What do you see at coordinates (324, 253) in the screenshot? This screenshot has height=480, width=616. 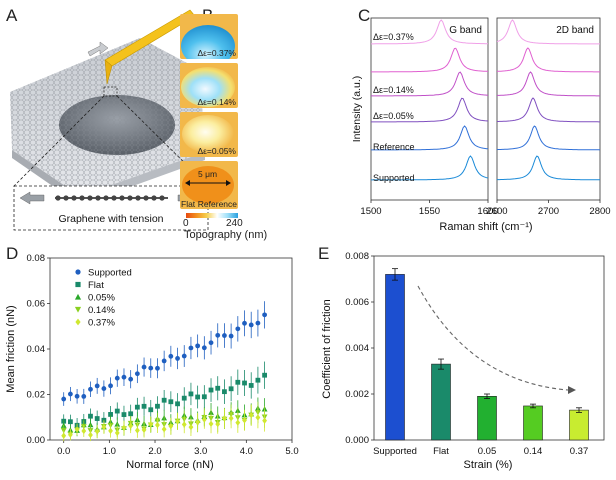 I see `panel-label-e: E` at bounding box center [324, 253].